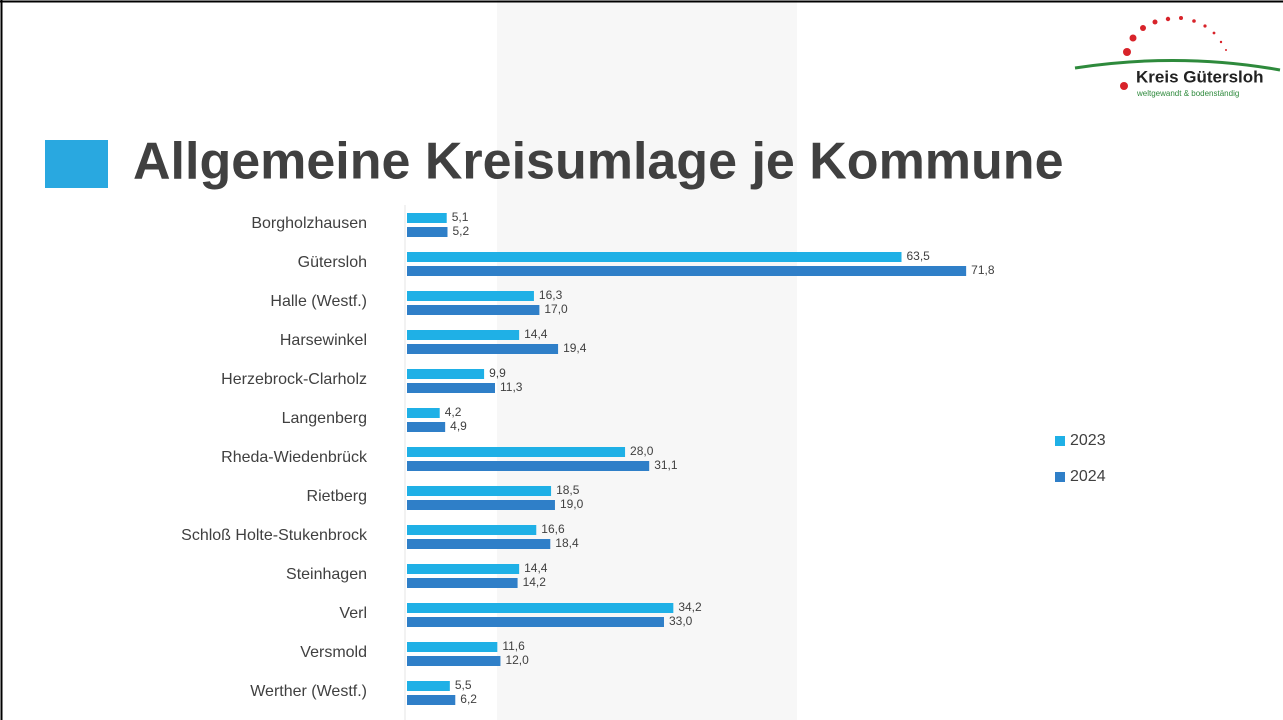  What do you see at coordinates (460, 231) in the screenshot?
I see `data-label: 5,2` at bounding box center [460, 231].